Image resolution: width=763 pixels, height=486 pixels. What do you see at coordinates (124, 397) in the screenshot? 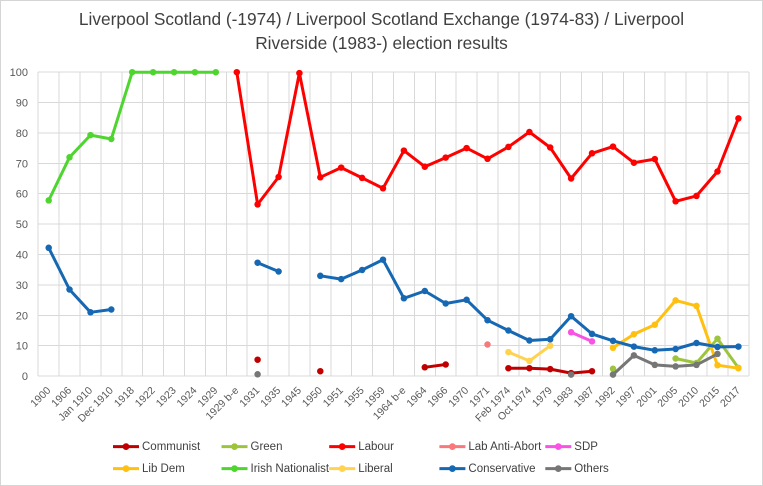
I see `svg-text: 1918` at bounding box center [124, 397].